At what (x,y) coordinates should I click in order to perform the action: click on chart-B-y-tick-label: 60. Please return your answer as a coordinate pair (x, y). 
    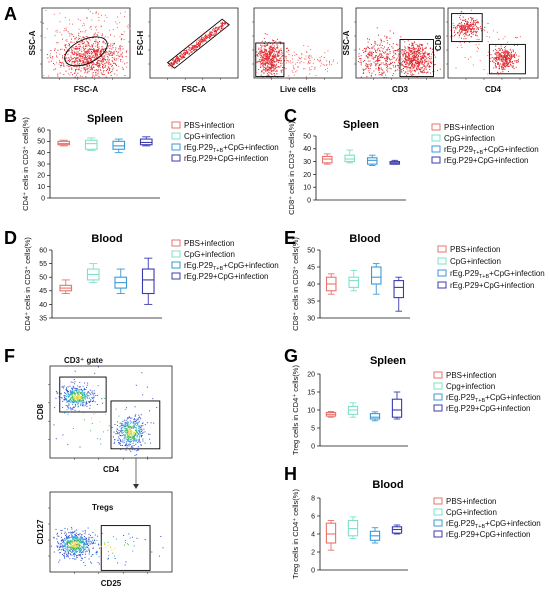
    Looking at the image, I should click on (41, 130).